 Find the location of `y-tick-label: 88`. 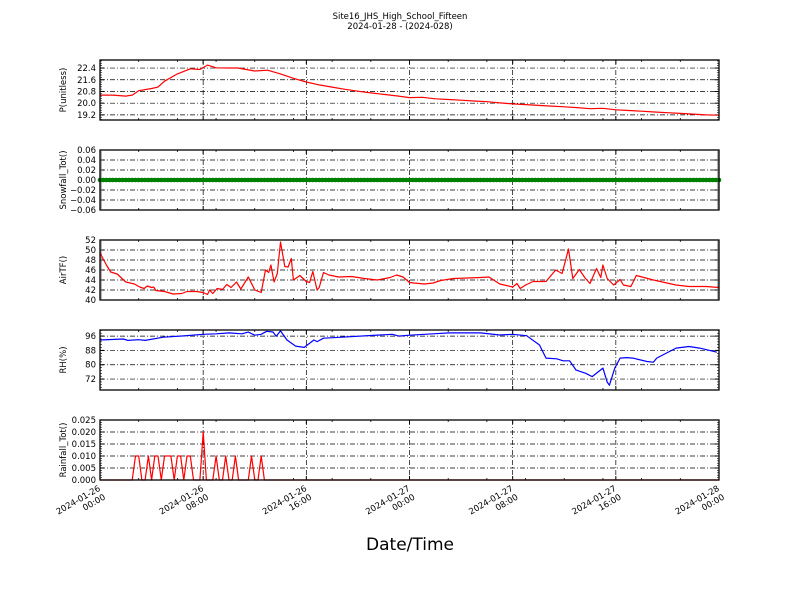

y-tick-label: 88 is located at coordinates (90, 351).